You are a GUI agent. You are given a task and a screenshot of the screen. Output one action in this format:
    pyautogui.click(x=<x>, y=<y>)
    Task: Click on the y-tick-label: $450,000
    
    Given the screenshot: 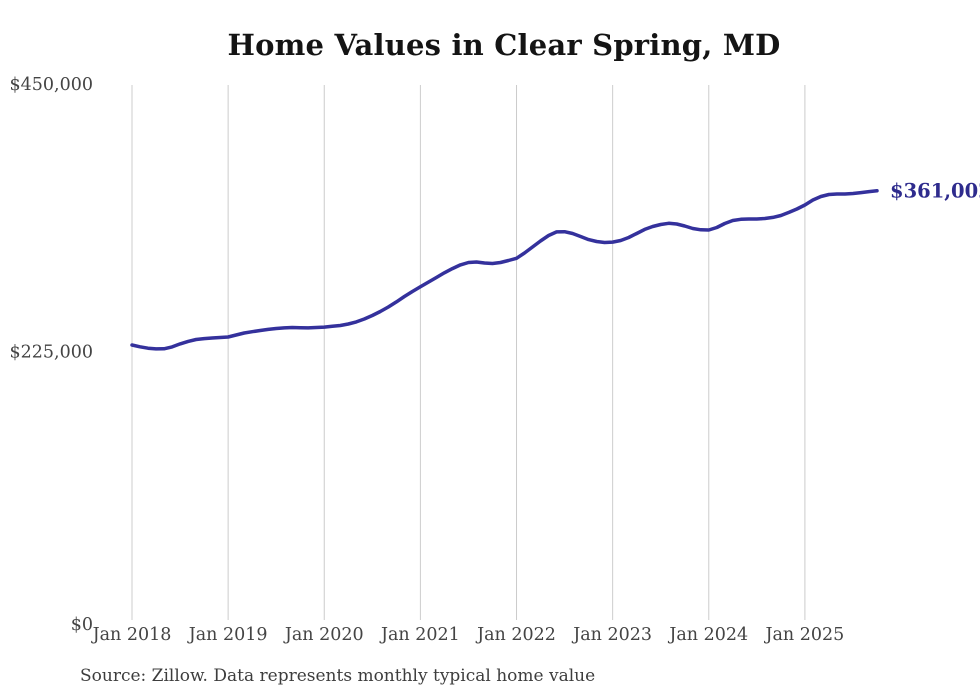 What is the action you would take?
    pyautogui.click(x=51, y=85)
    